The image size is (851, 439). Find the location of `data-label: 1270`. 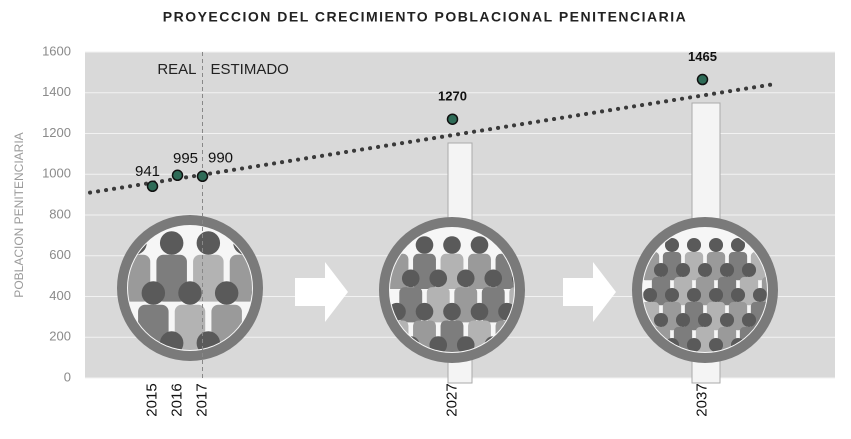

data-label: 1270 is located at coordinates (452, 96).